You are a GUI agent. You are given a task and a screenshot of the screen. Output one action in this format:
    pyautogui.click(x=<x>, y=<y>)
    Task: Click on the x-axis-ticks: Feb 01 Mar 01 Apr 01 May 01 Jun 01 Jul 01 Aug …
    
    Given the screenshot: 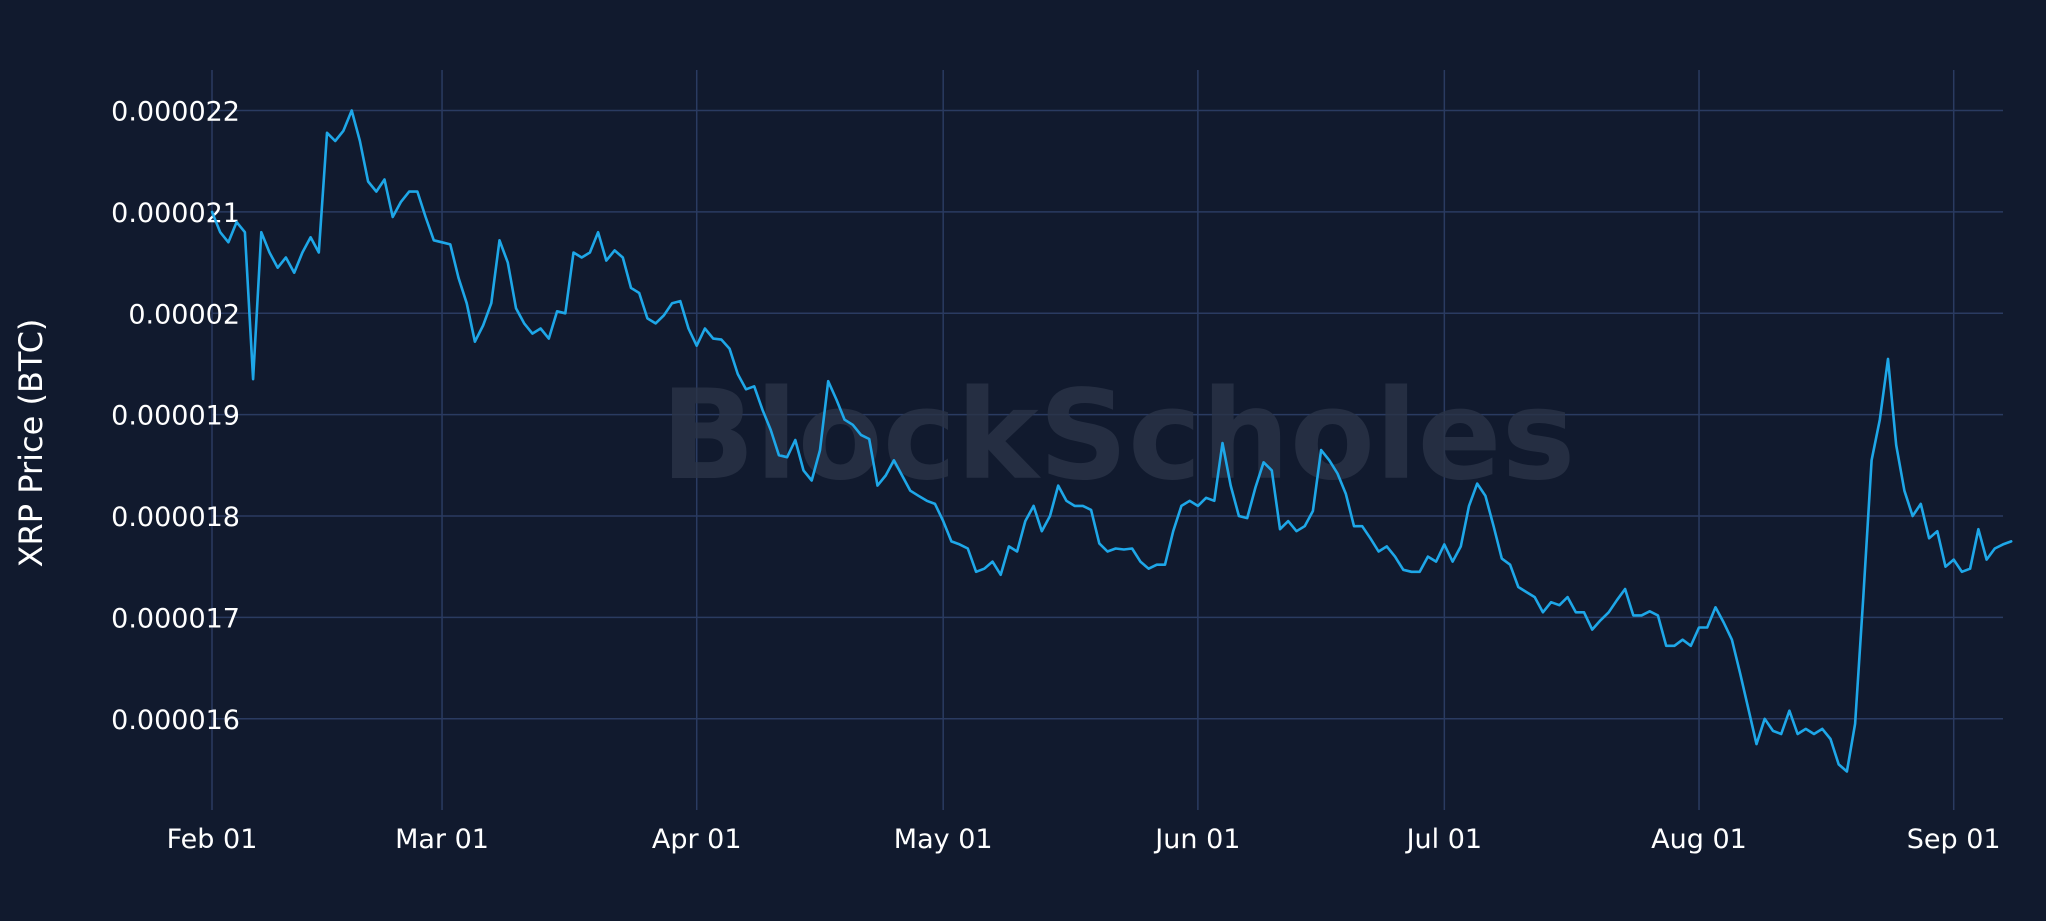 What is the action you would take?
    pyautogui.click(x=1084, y=839)
    